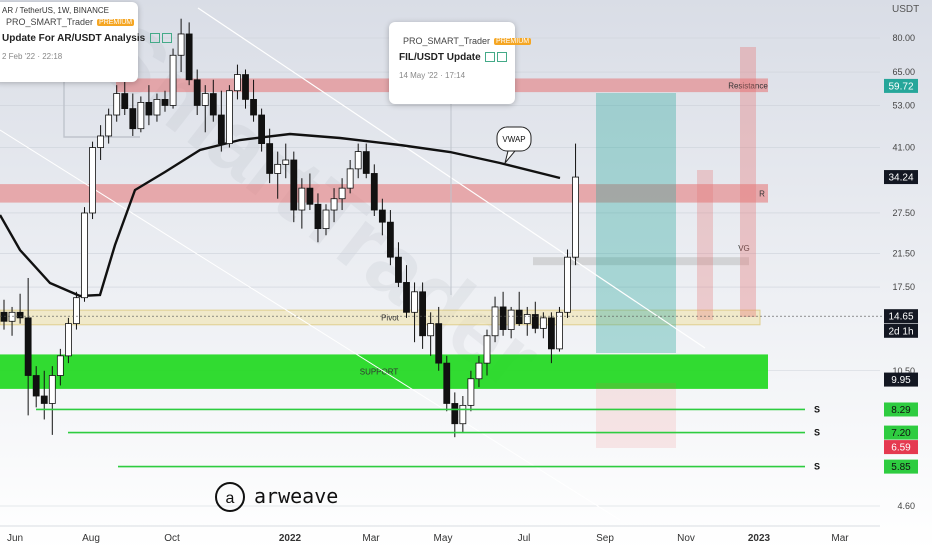 This screenshot has height=550, width=932. I want to click on y-tick-label: 17.50, so click(903, 287).